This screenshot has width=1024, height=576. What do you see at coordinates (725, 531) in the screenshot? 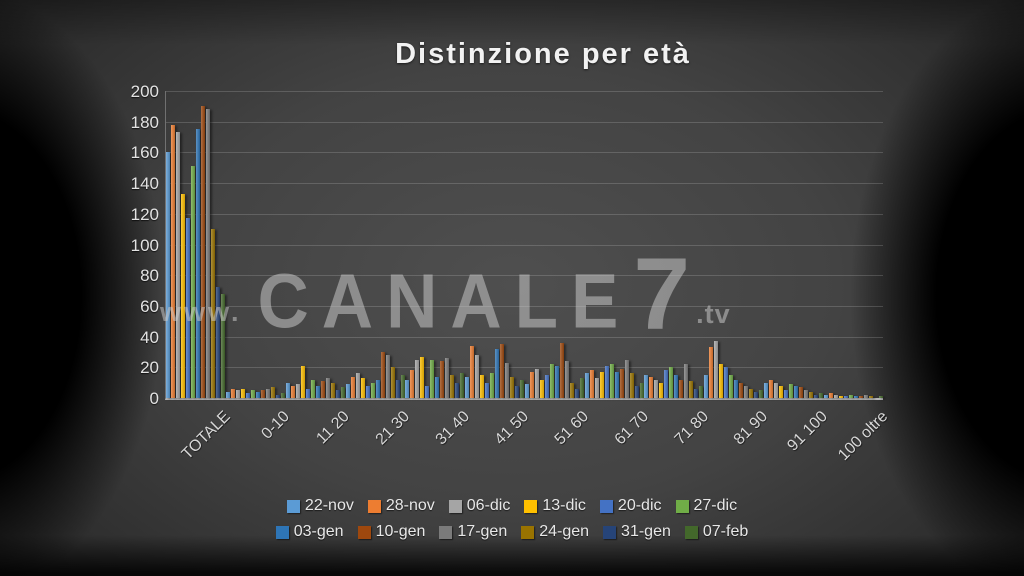
I see `legend-label: 07-feb` at bounding box center [725, 531].